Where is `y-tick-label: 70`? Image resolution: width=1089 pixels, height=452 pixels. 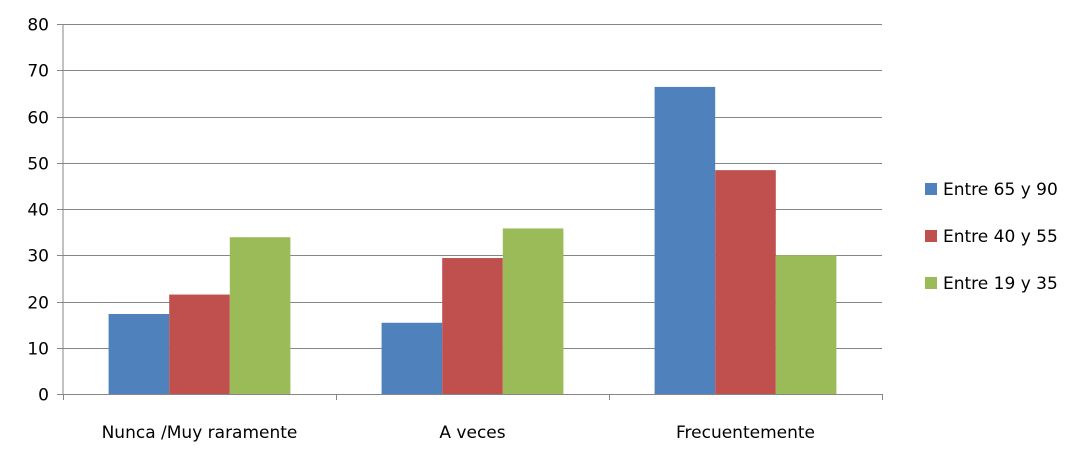 y-tick-label: 70 is located at coordinates (38, 72).